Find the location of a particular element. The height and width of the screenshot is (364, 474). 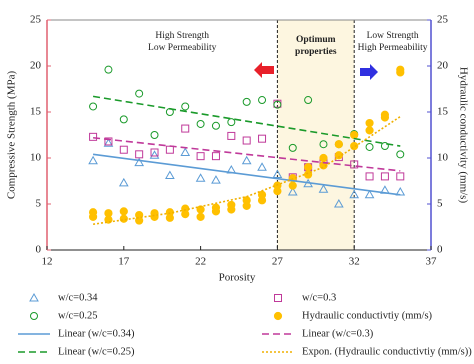

annotation: High Permeability is located at coordinates (393, 48).